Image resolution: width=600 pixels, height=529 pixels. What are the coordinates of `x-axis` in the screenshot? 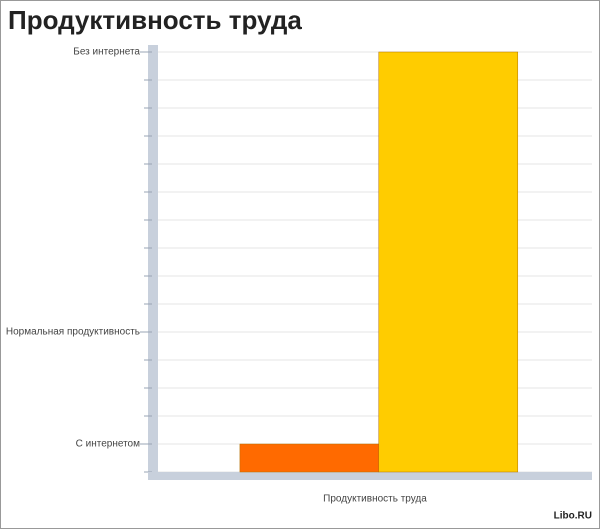 It's located at (370, 476).